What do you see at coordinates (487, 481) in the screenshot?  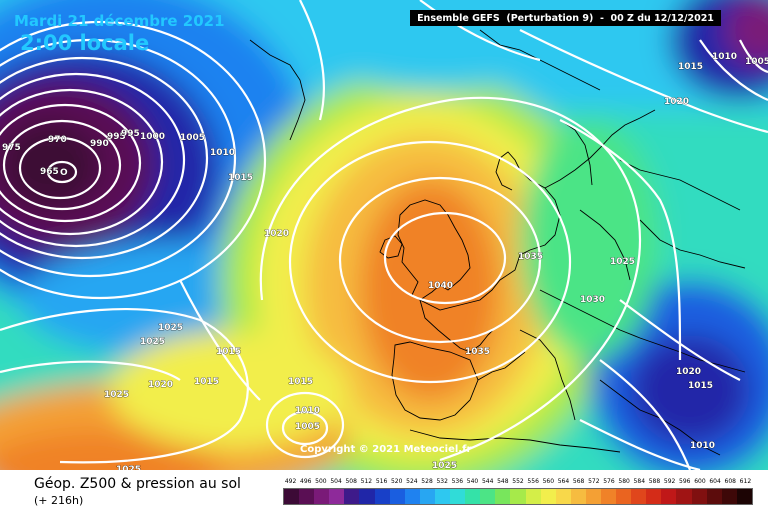 I see `color-scale-label: 544` at bounding box center [487, 481].